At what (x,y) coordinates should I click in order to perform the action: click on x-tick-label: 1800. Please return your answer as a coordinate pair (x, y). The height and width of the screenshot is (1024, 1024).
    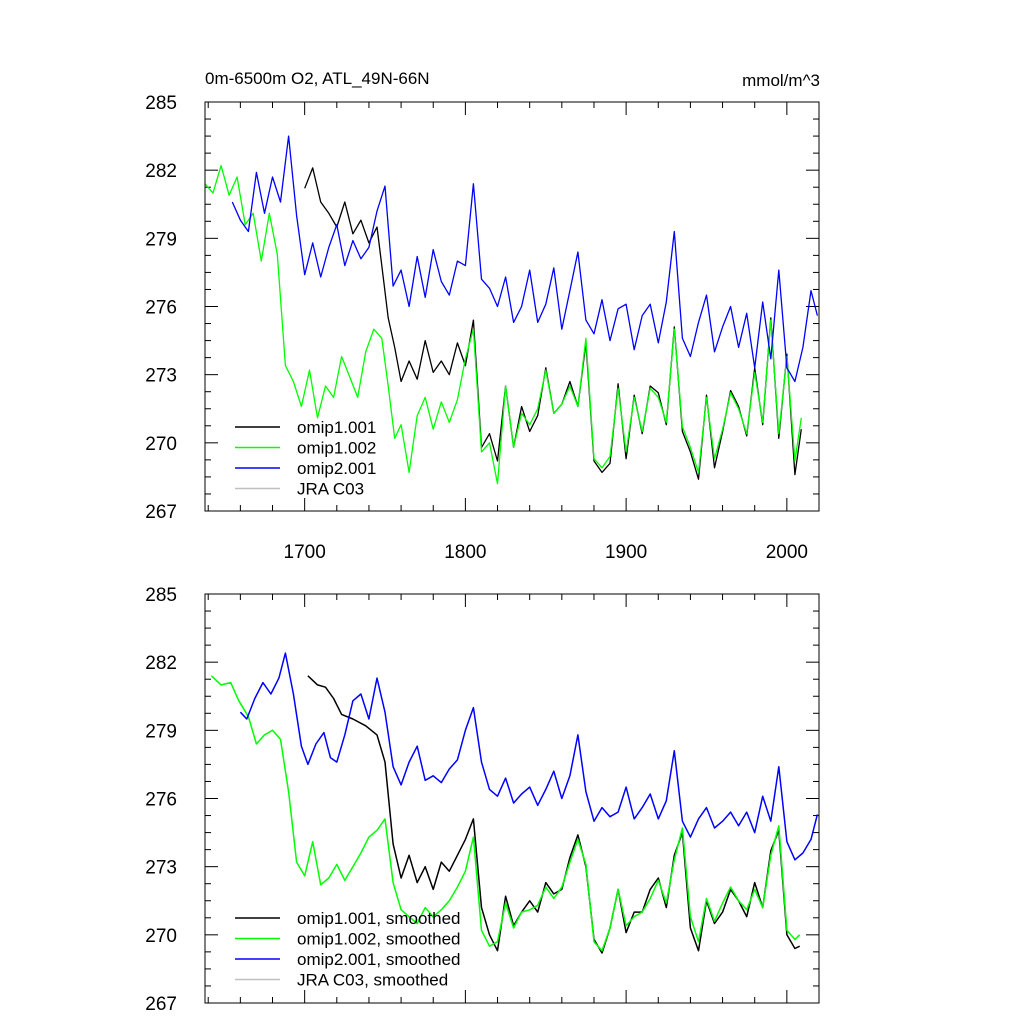
    Looking at the image, I should click on (465, 552).